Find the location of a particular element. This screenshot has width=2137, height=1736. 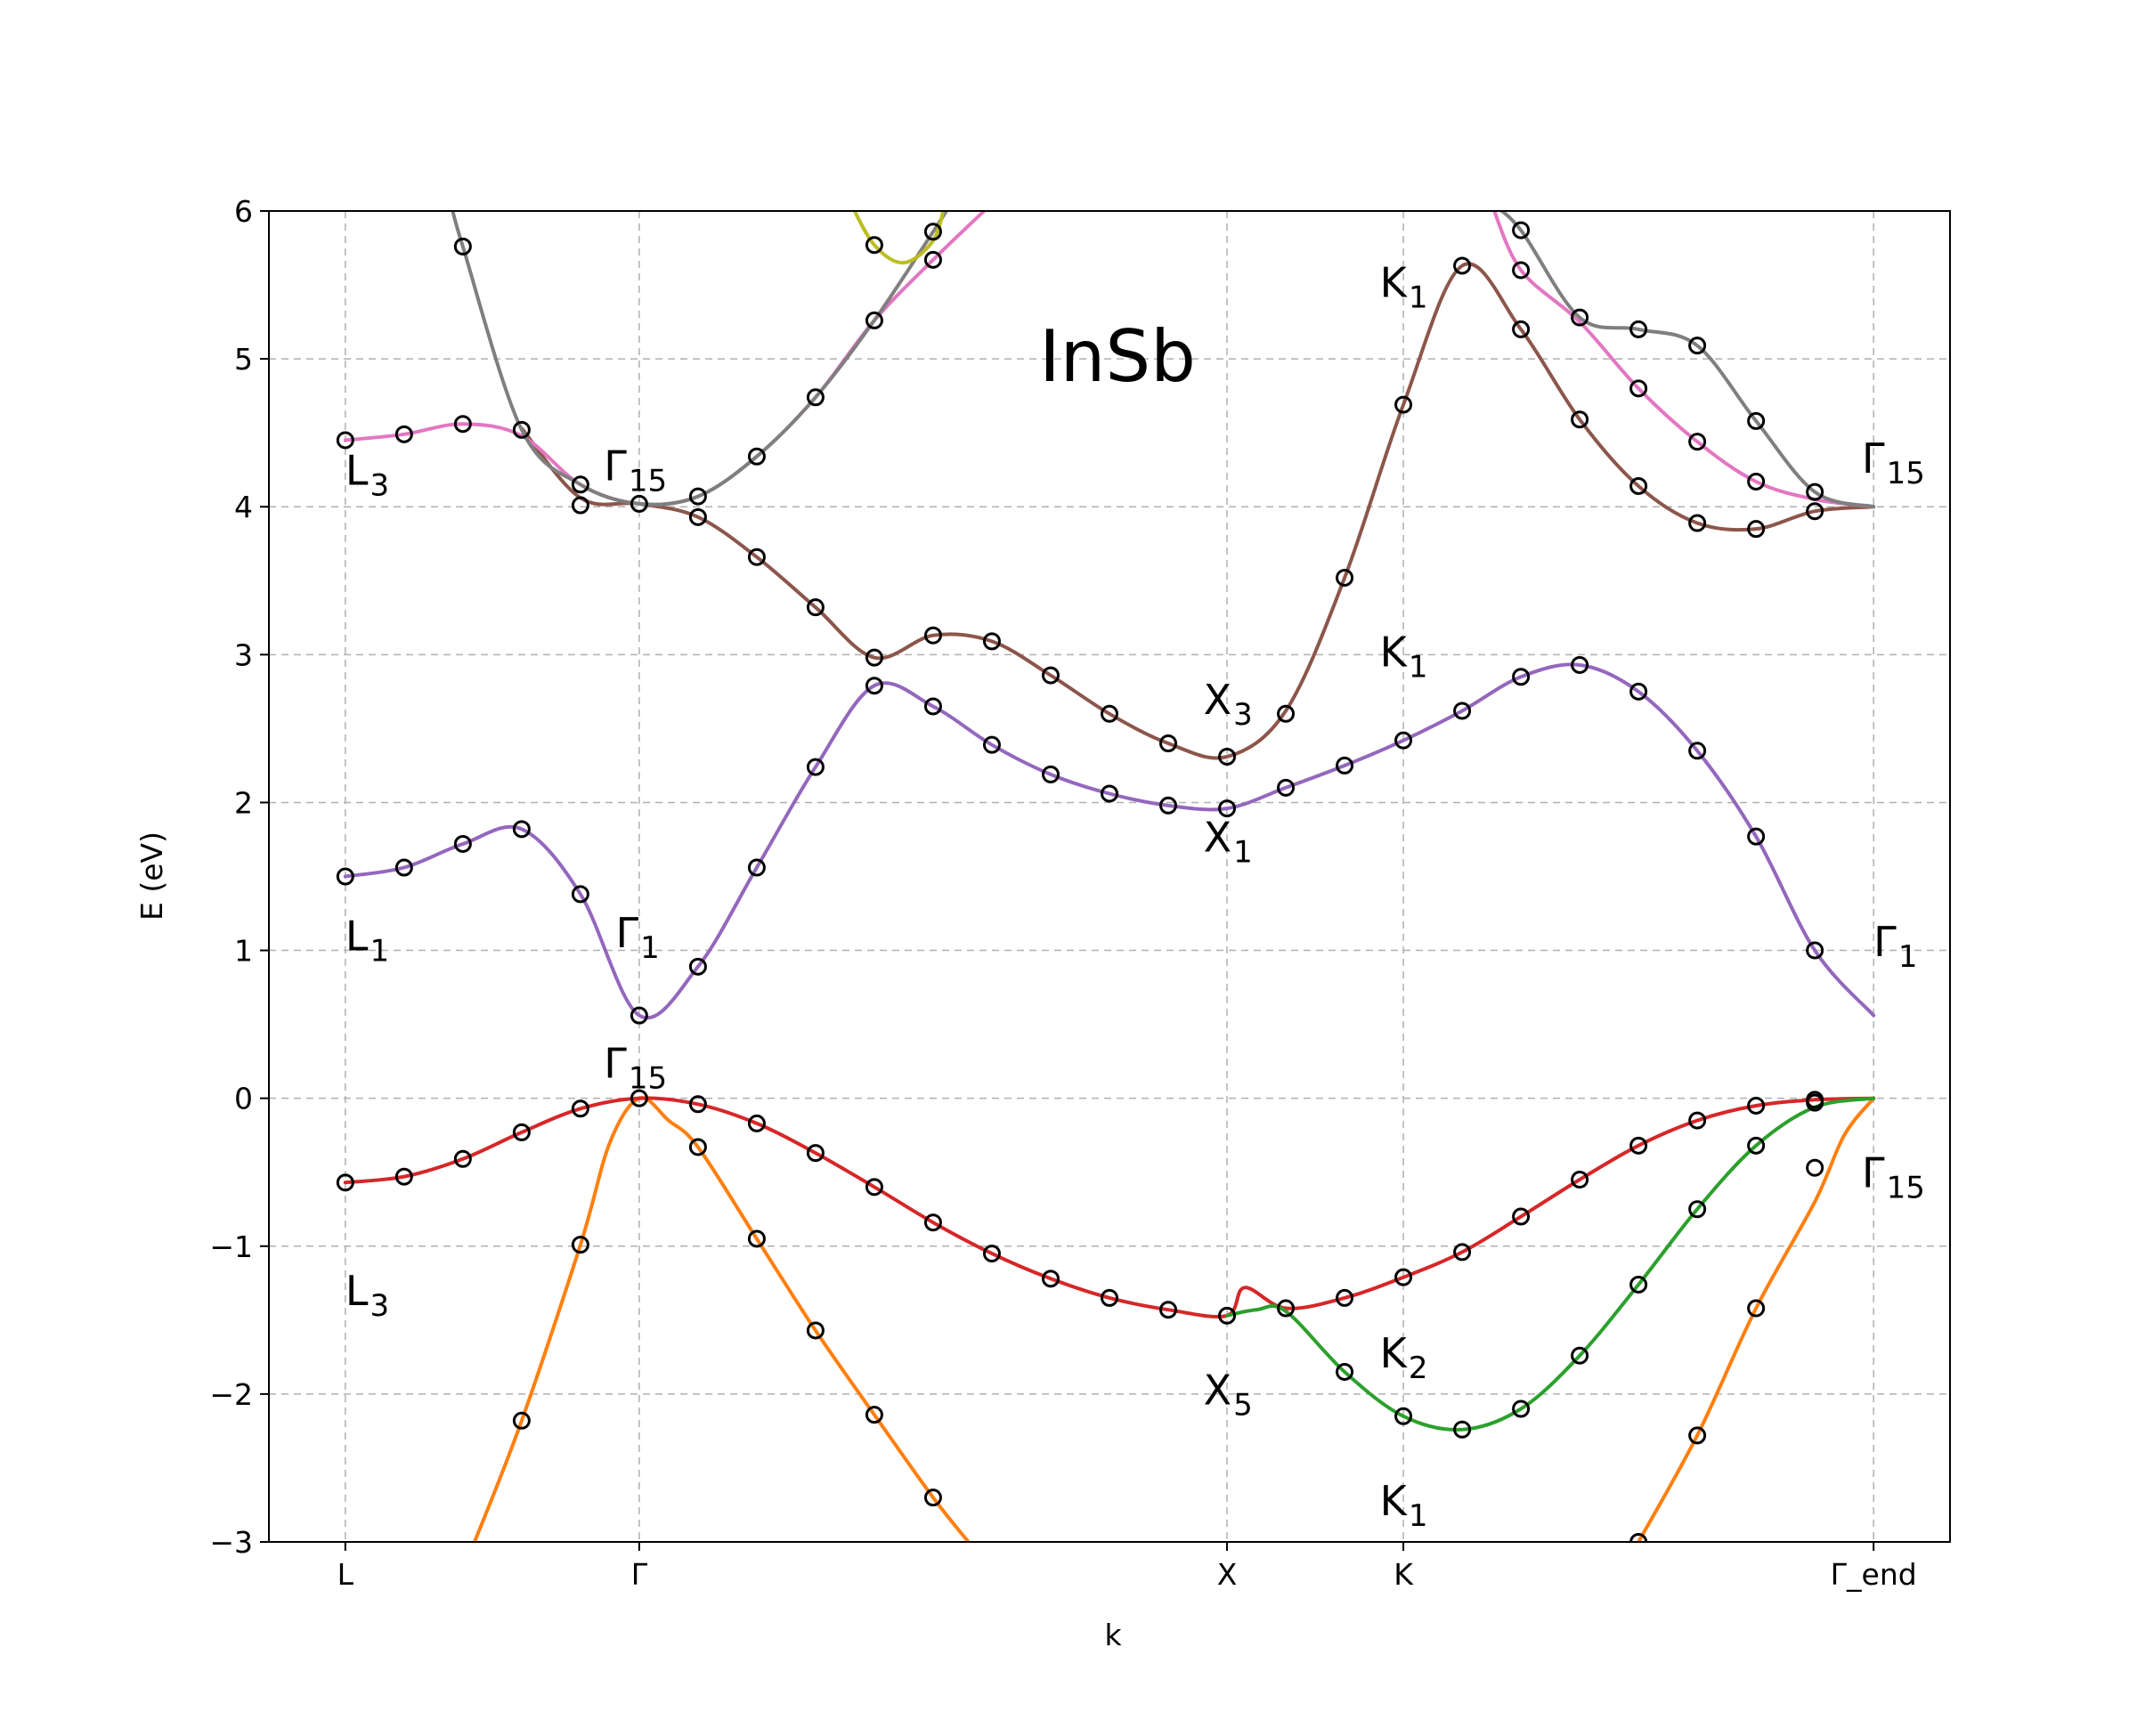

y-tick-label: 6 is located at coordinates (243, 211).